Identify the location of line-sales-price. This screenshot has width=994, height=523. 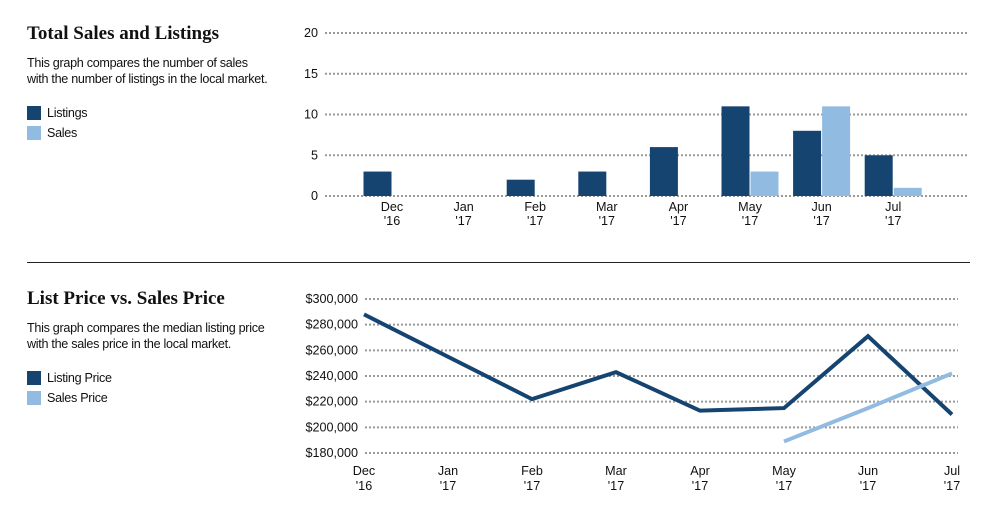
(868, 407).